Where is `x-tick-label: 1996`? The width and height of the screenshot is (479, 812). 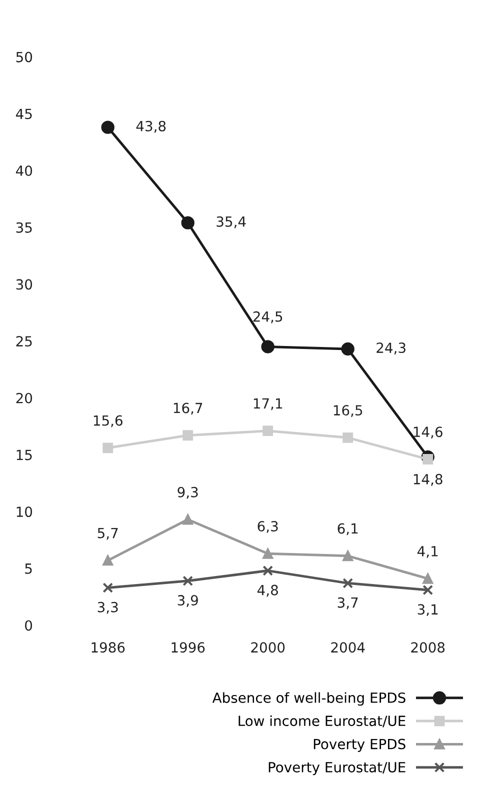 x-tick-label: 1996 is located at coordinates (188, 647).